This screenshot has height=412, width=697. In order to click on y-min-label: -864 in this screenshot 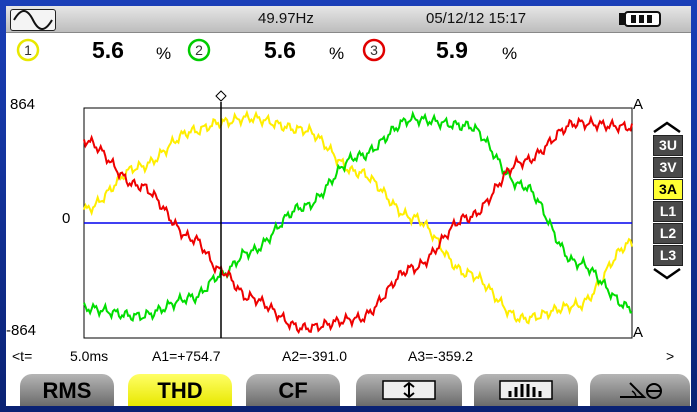, I will do `click(21, 330)`.